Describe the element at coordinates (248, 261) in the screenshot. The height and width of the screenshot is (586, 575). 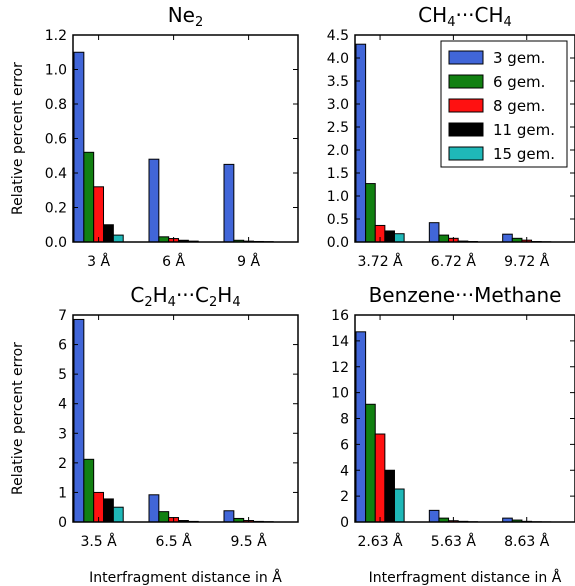
I see `x-tick-label: 9 Å` at that location.